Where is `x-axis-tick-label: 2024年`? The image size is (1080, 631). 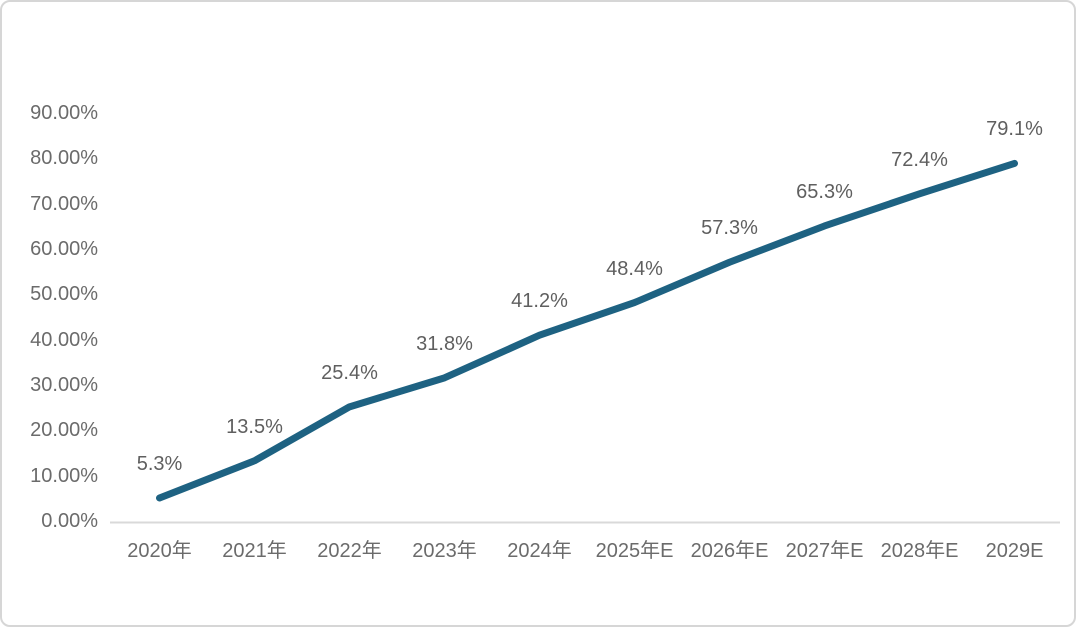 x-axis-tick-label: 2024年 is located at coordinates (539, 551).